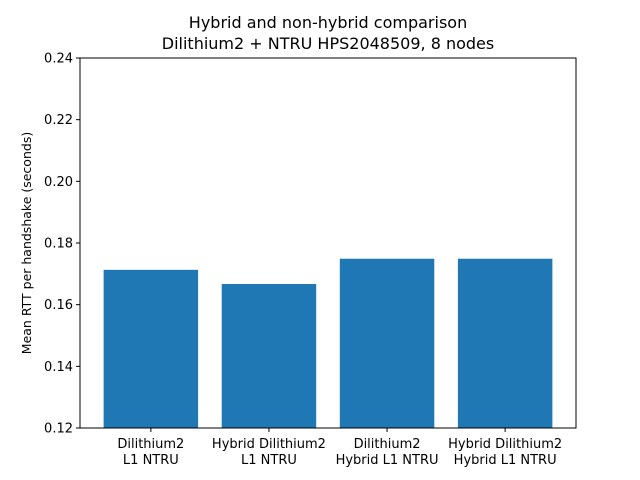 The height and width of the screenshot is (480, 640). Describe the element at coordinates (328, 43) in the screenshot. I see `chart-subtitle: Dilithium2 + NTRU HPS2048509, 8 nodes` at that location.